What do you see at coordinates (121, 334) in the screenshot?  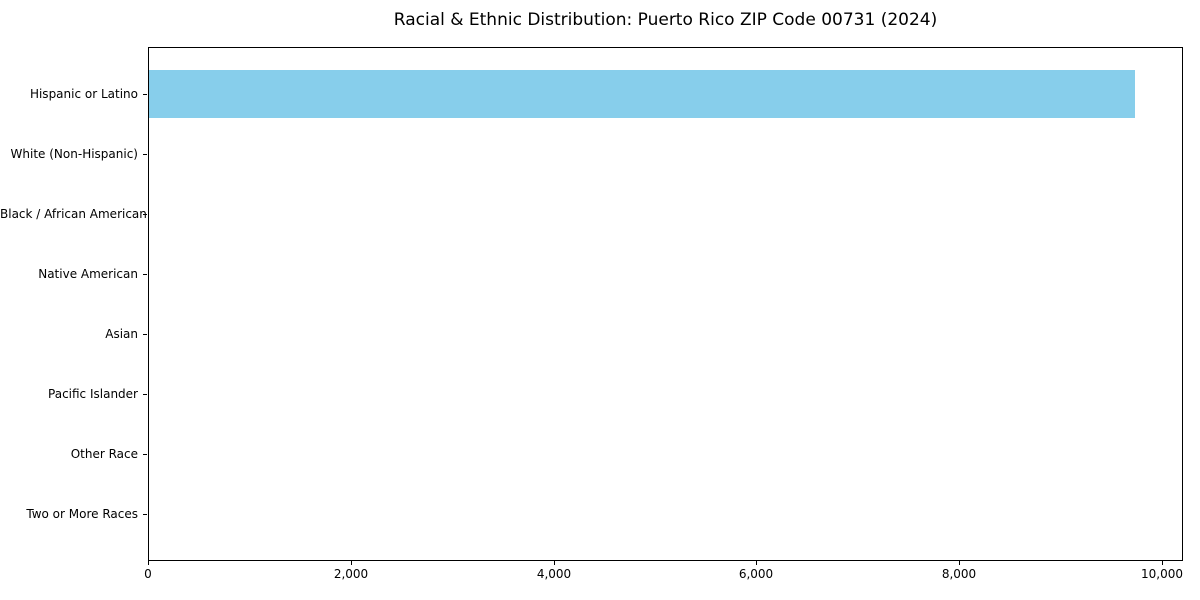 I see `y-tick-label: Asian` at bounding box center [121, 334].